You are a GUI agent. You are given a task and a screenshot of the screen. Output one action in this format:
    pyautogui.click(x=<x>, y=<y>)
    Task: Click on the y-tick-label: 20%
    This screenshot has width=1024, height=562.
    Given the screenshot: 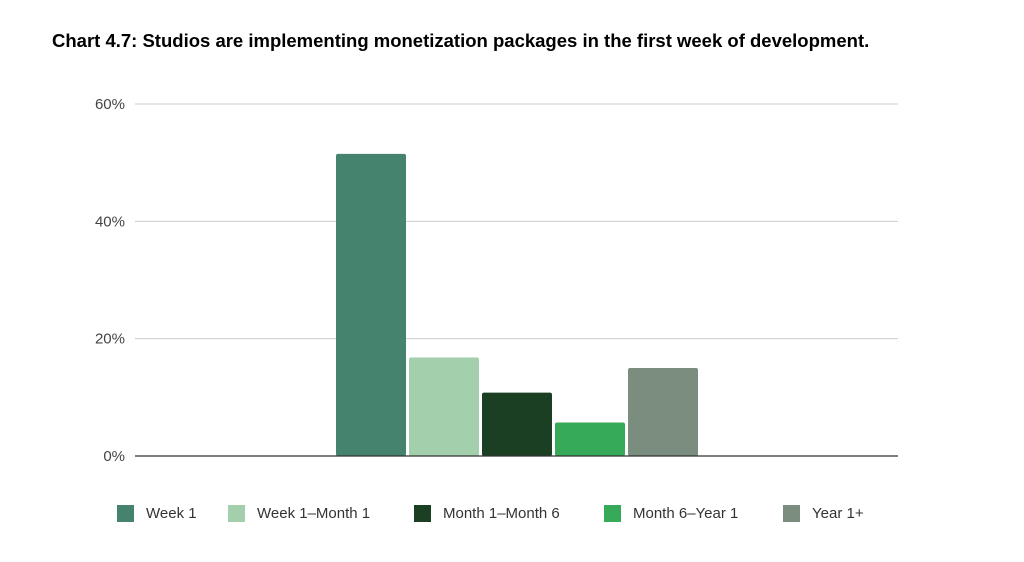 What is the action you would take?
    pyautogui.click(x=110, y=339)
    